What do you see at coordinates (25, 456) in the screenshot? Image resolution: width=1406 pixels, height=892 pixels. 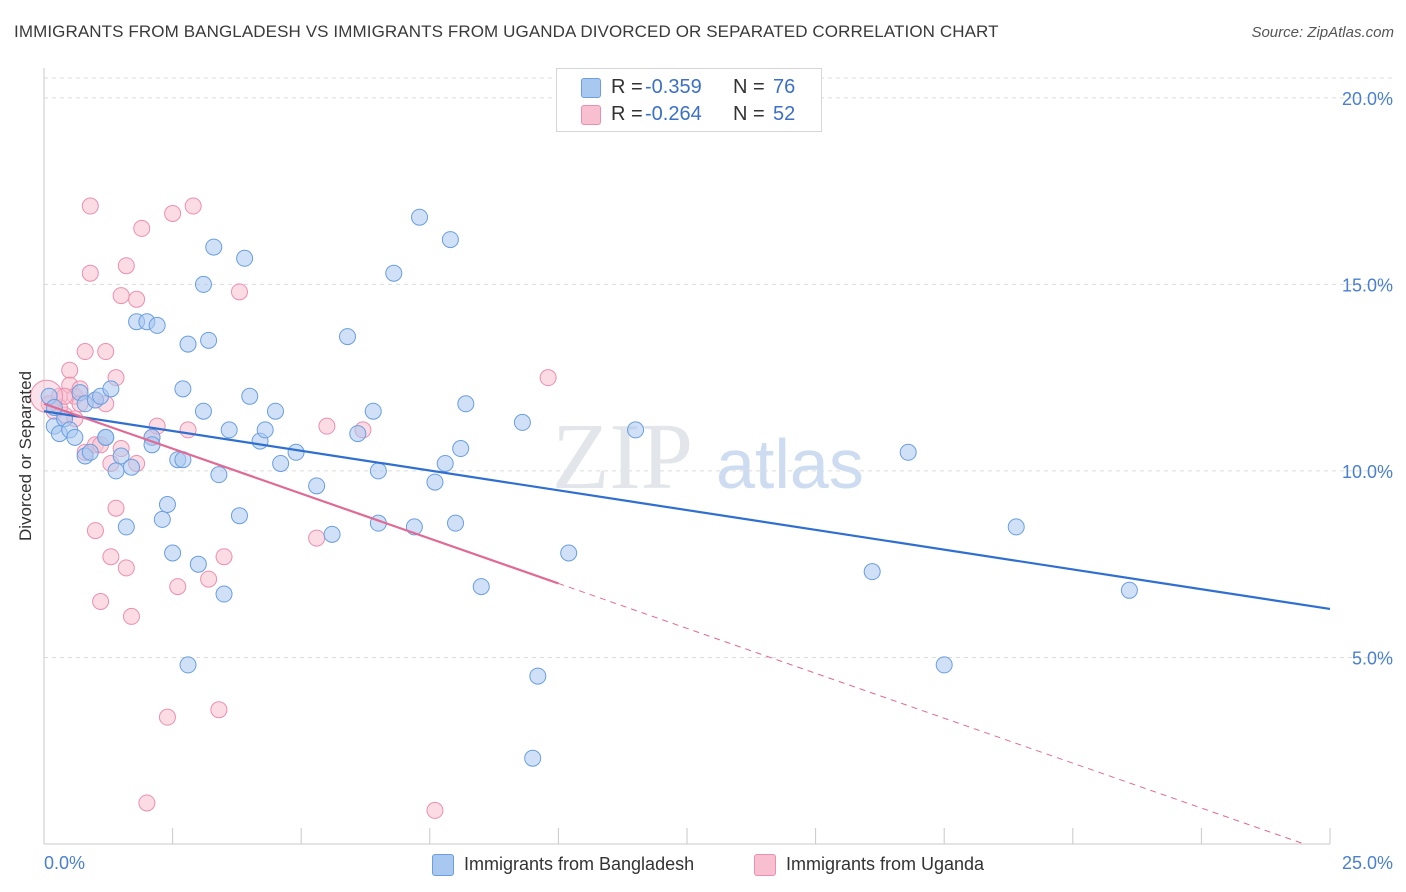 I see `y-axis-label: Divorced or Separated` at bounding box center [25, 456].